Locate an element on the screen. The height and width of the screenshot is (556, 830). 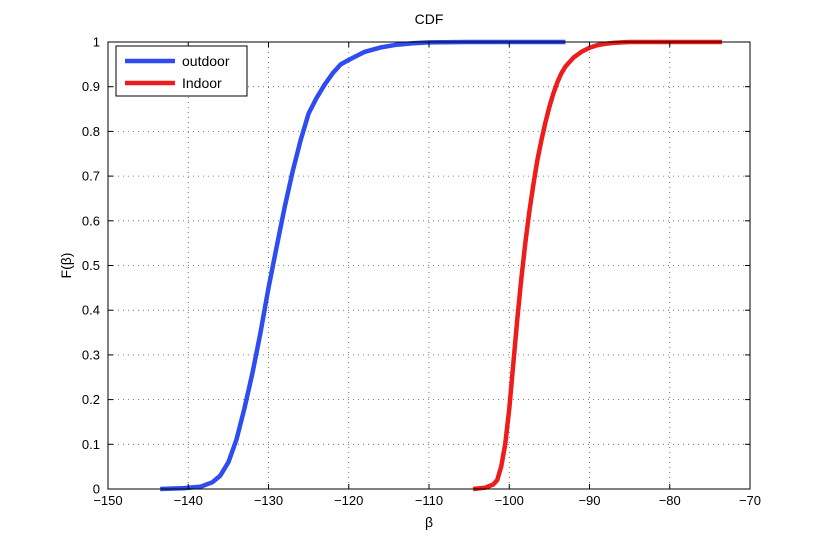
y-tick-label: 0 is located at coordinates (96, 489).